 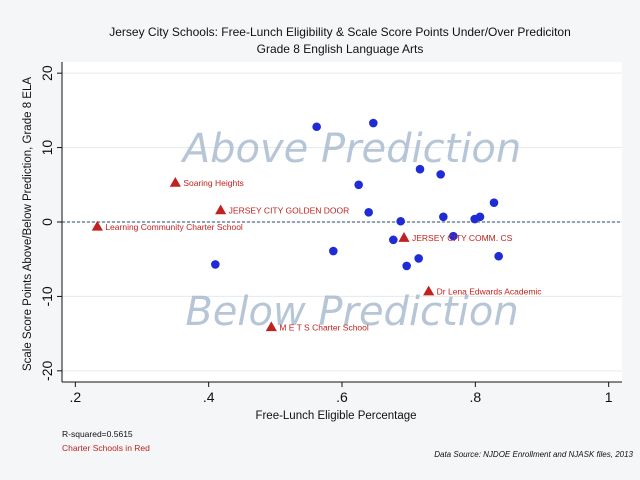 What do you see at coordinates (609, 397) in the screenshot?
I see `x-tick-label-4: 1` at bounding box center [609, 397].